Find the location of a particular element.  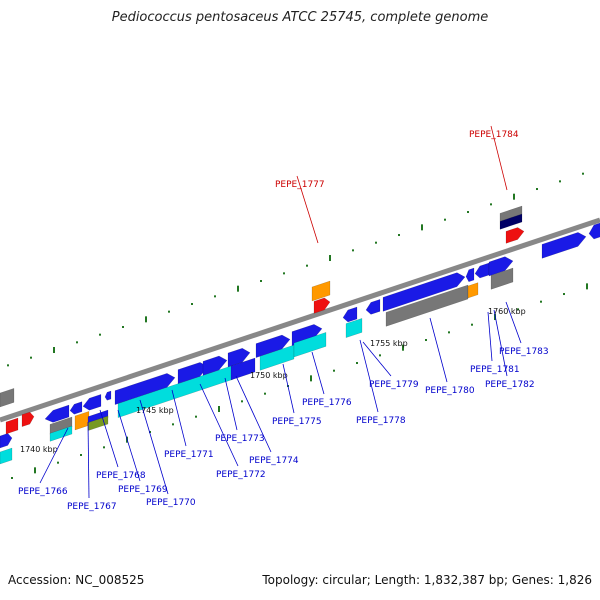

gene-label: PEPE_1768 is located at coordinates (121, 476).